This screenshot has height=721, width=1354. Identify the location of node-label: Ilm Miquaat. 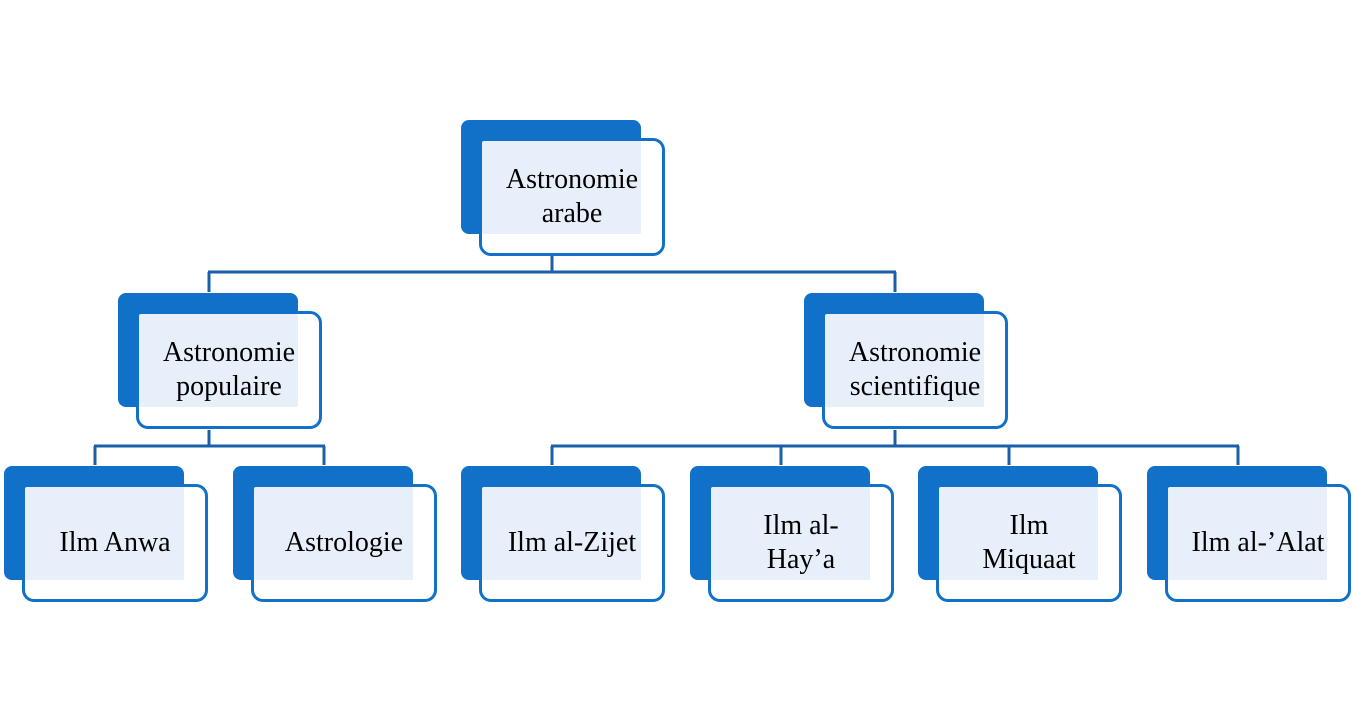
(1029, 542).